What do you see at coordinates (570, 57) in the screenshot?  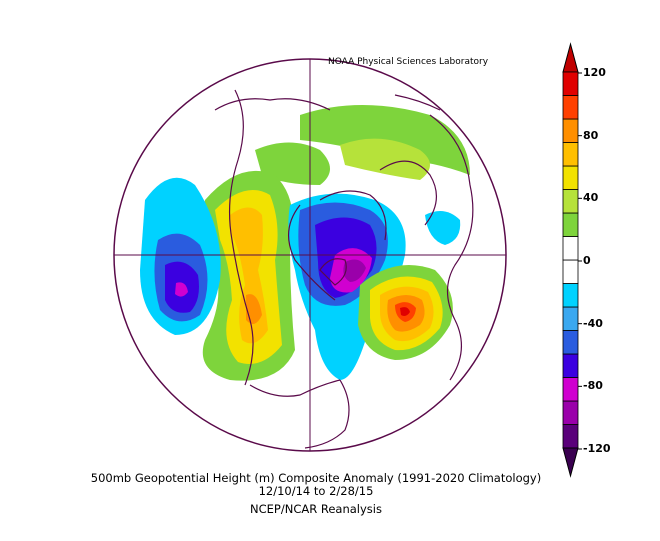 I see `colorbar-max-arrow` at bounding box center [570, 57].